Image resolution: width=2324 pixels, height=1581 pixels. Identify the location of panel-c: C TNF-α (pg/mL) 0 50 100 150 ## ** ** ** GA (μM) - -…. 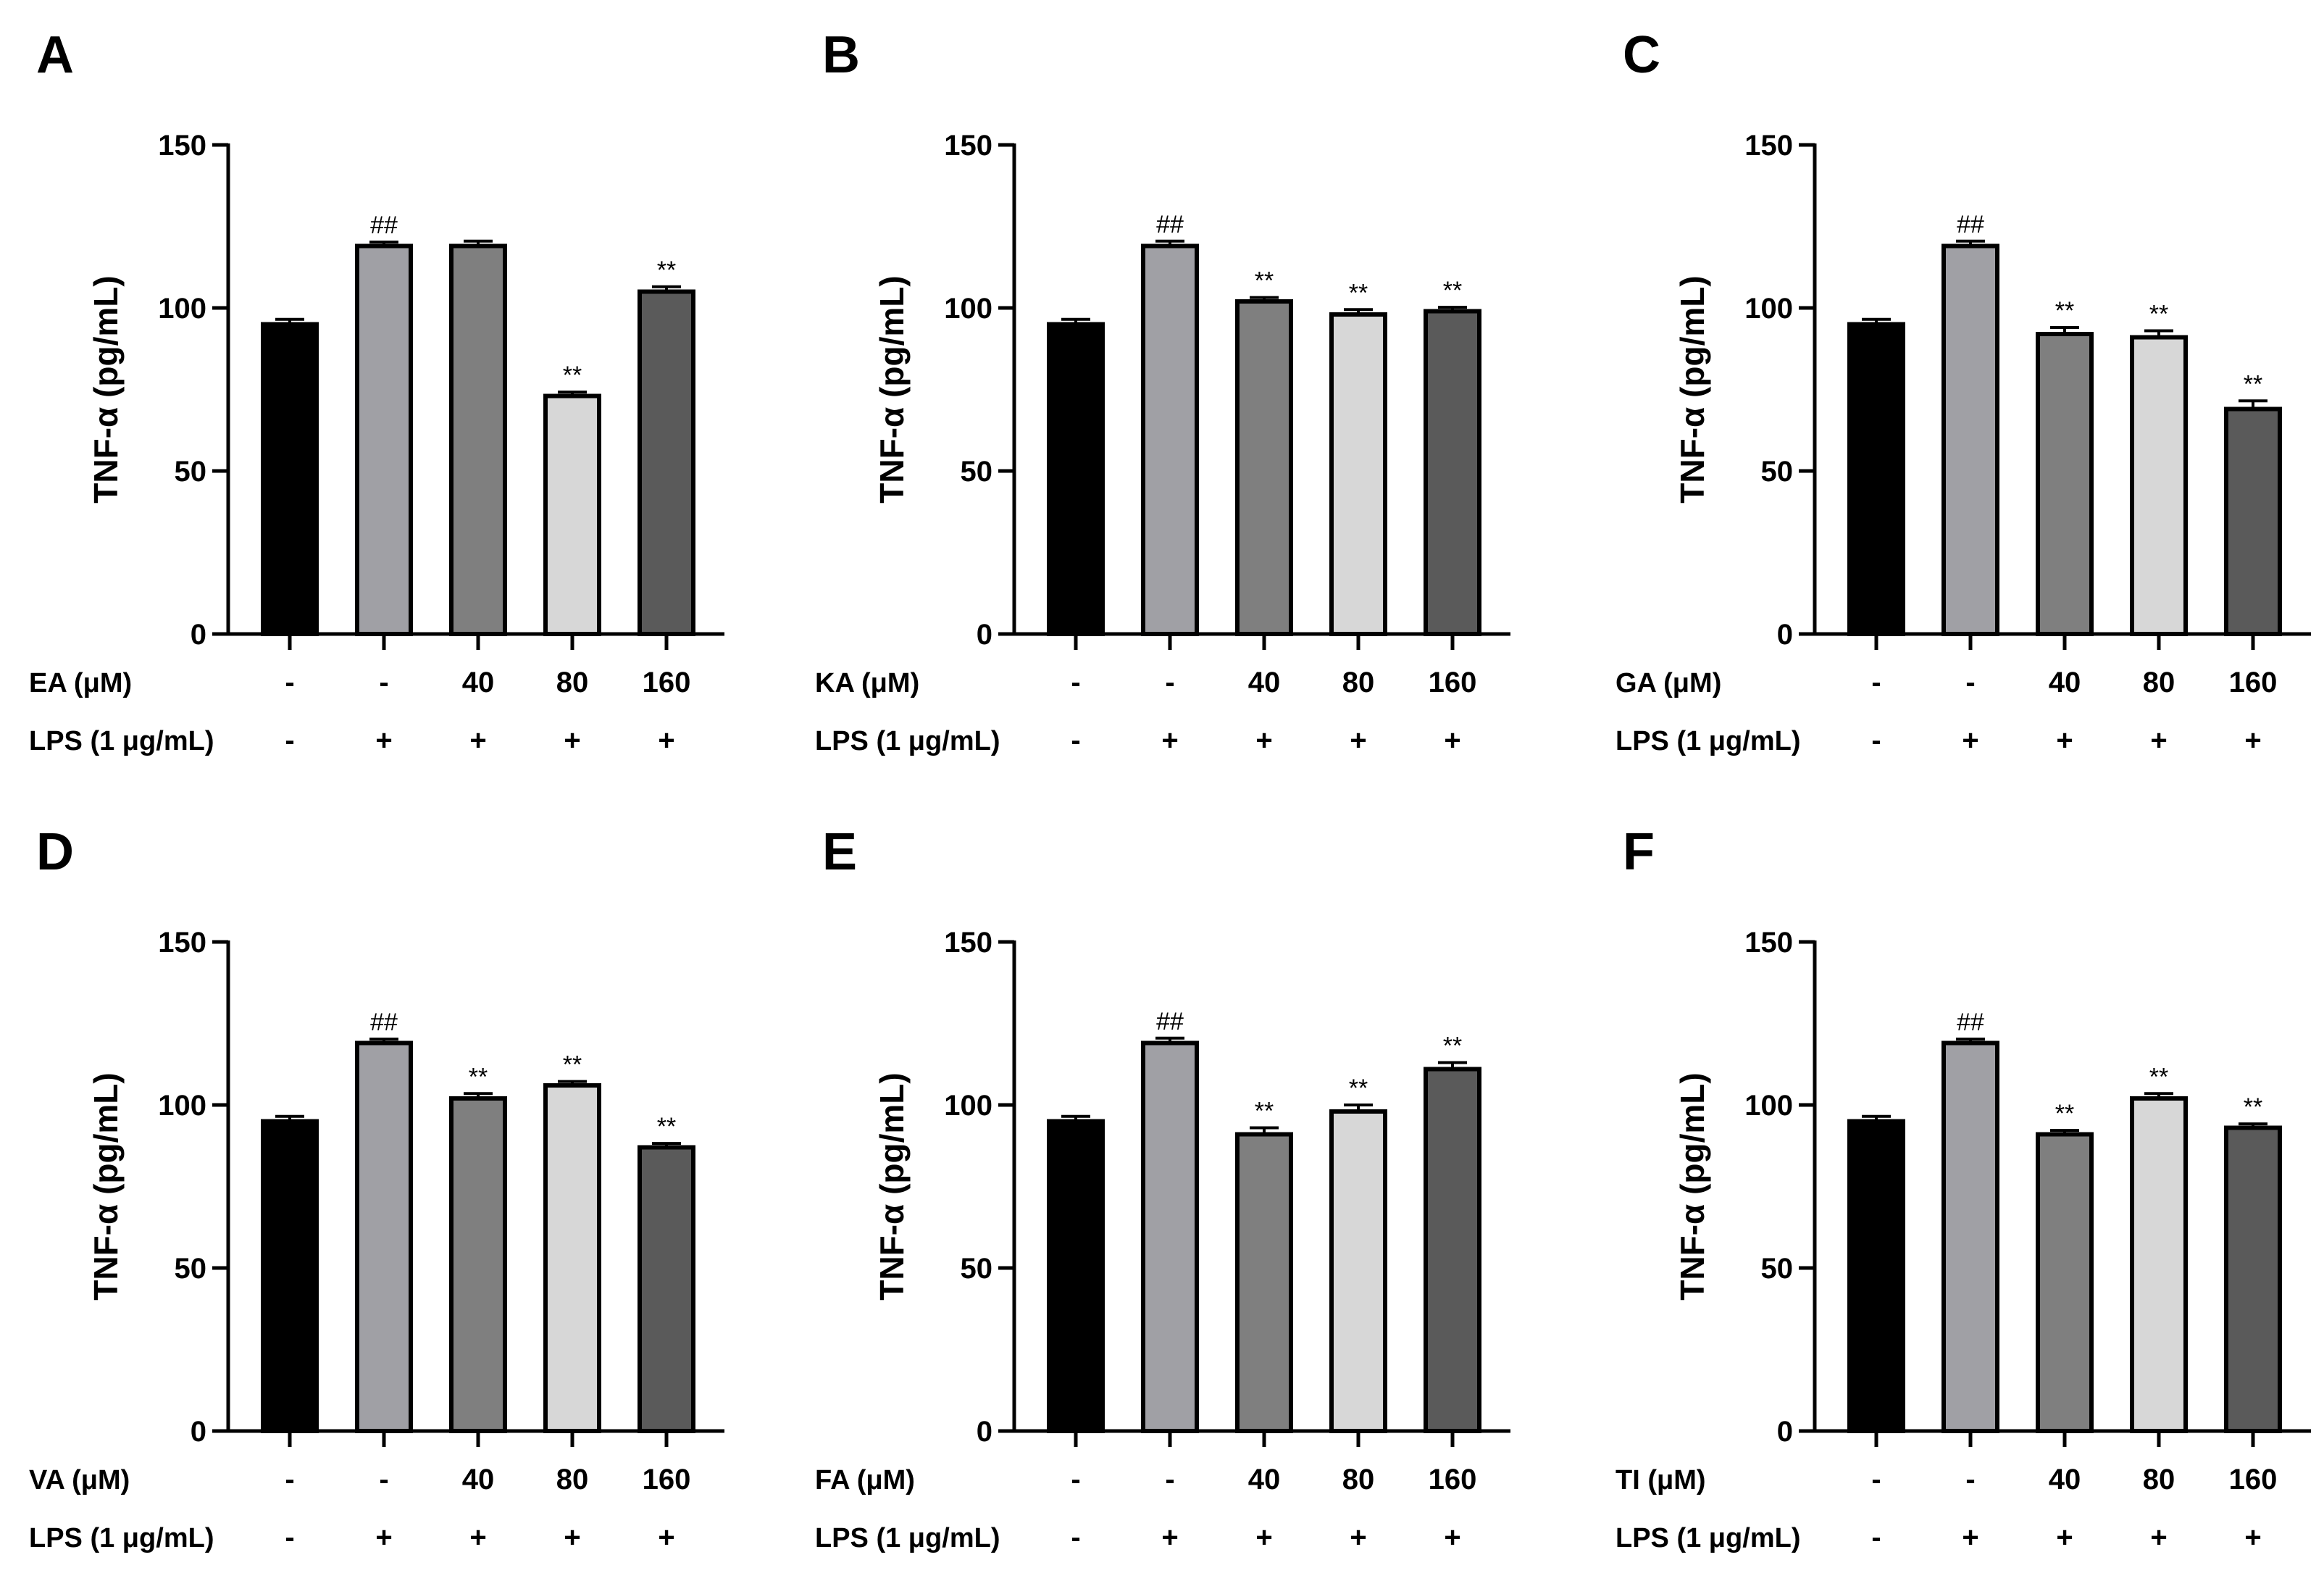
(1963, 391).